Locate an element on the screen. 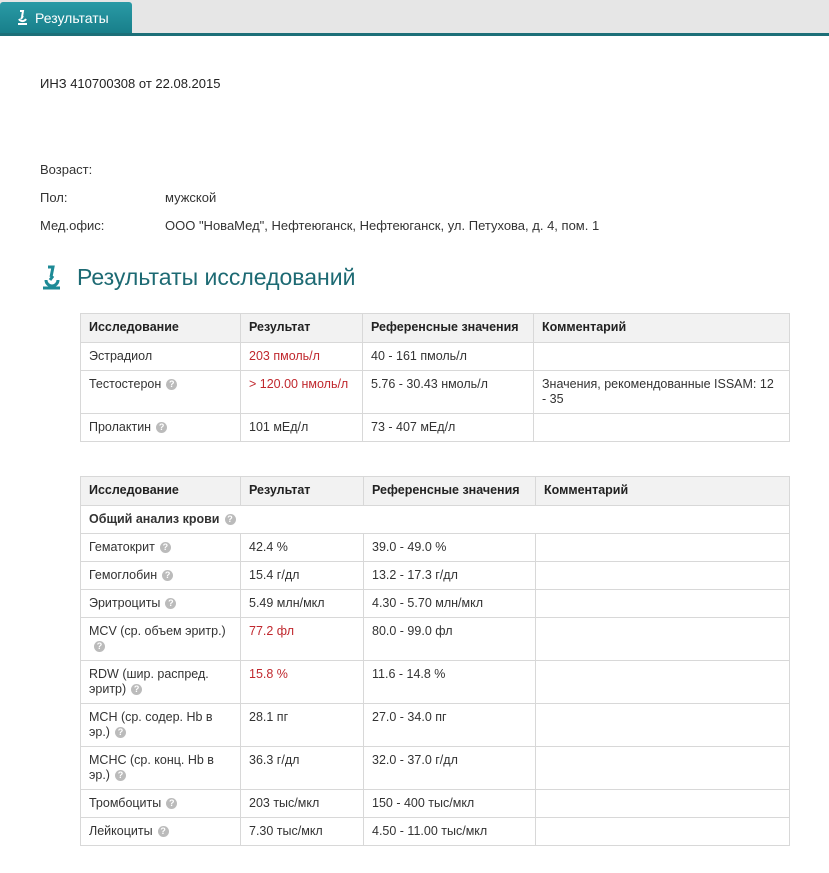  study-name-text: Тромбоциты is located at coordinates (125, 803).